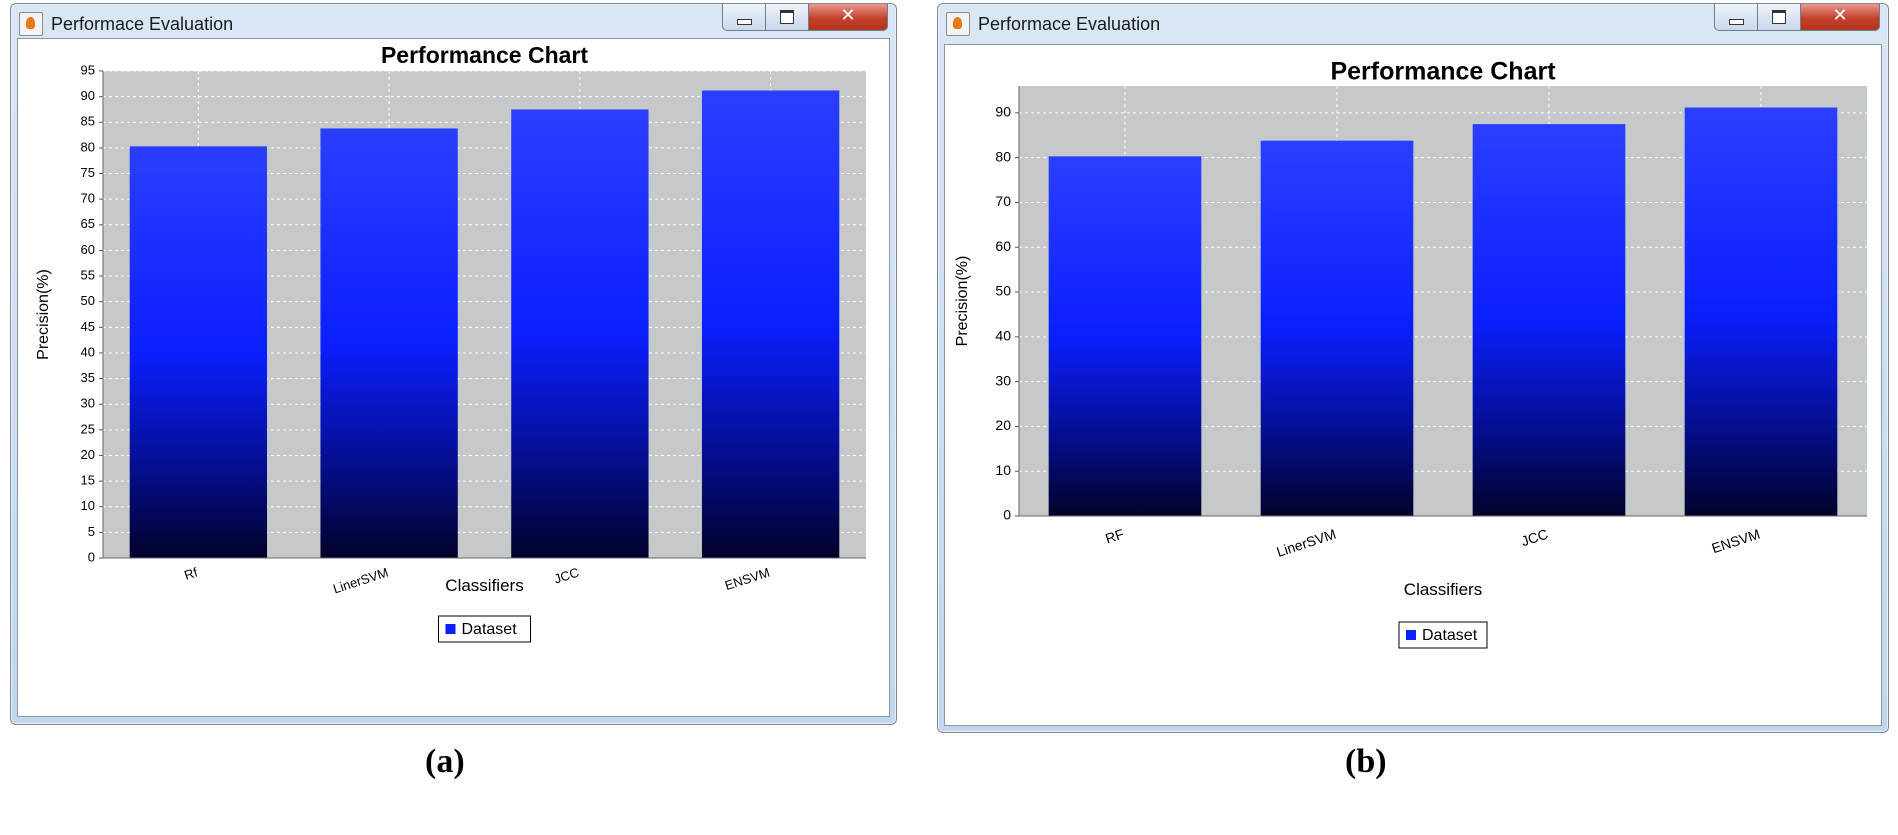 Image resolution: width=1898 pixels, height=835 pixels. Describe the element at coordinates (1366, 761) in the screenshot. I see `subfigure-label-b: (b)` at that location.